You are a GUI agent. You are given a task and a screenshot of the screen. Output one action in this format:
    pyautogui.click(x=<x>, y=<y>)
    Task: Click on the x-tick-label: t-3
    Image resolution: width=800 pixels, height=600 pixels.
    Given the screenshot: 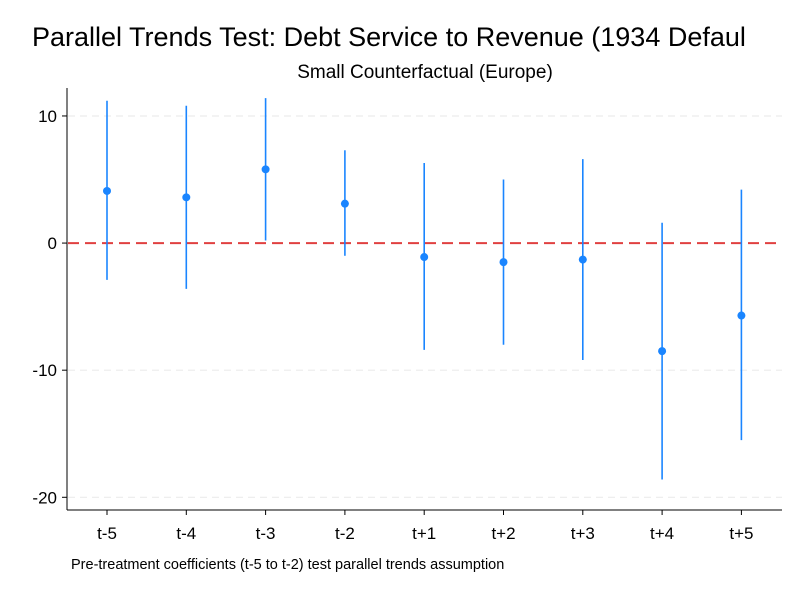 What is the action you would take?
    pyautogui.click(x=266, y=533)
    